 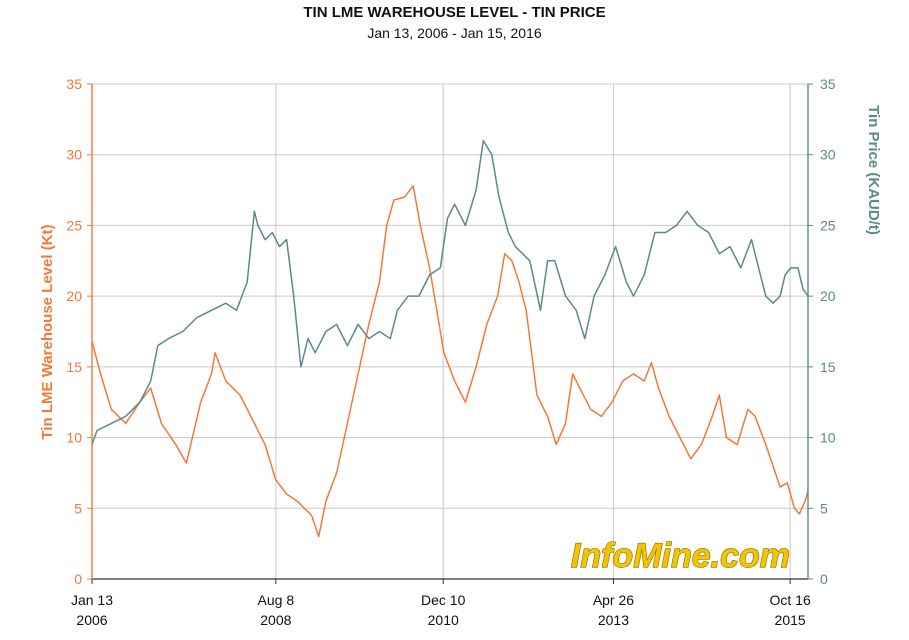 What do you see at coordinates (92, 600) in the screenshot?
I see `x-tick-label: Jan 13` at bounding box center [92, 600].